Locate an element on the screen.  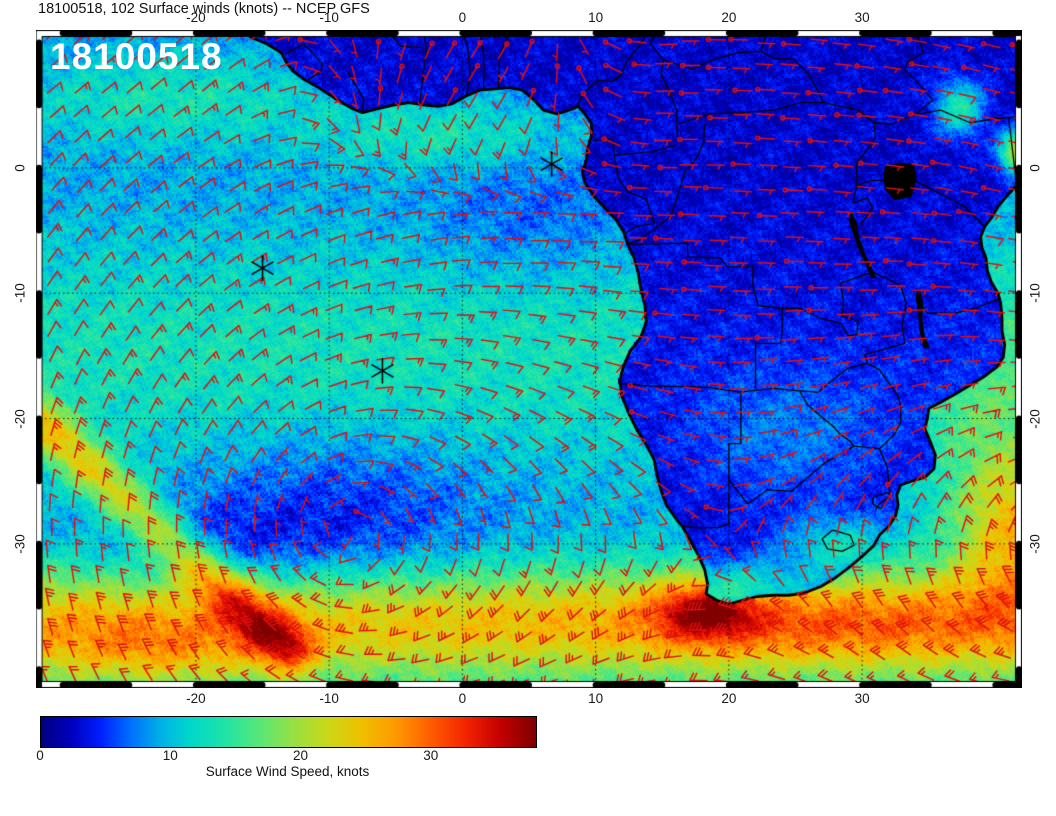
colorbar-tick-label: 0 is located at coordinates (40, 755).